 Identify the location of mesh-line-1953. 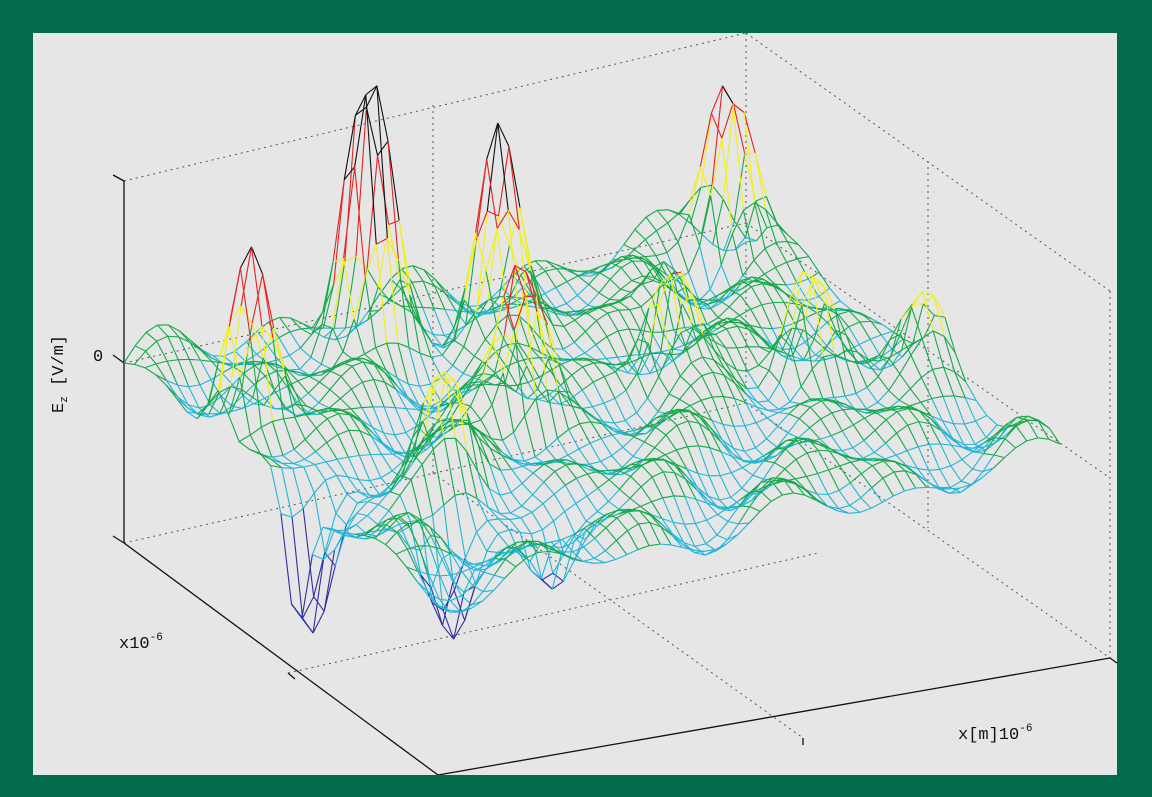
(485, 437).